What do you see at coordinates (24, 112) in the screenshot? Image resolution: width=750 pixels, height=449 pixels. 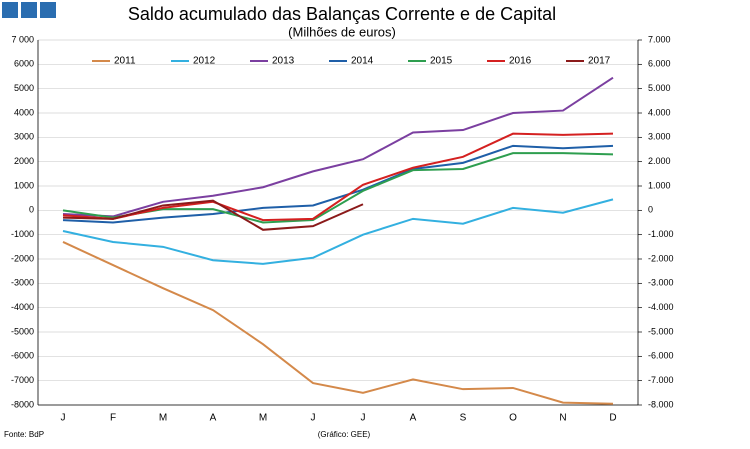 I see `y-tick-label: 4000` at bounding box center [24, 112].